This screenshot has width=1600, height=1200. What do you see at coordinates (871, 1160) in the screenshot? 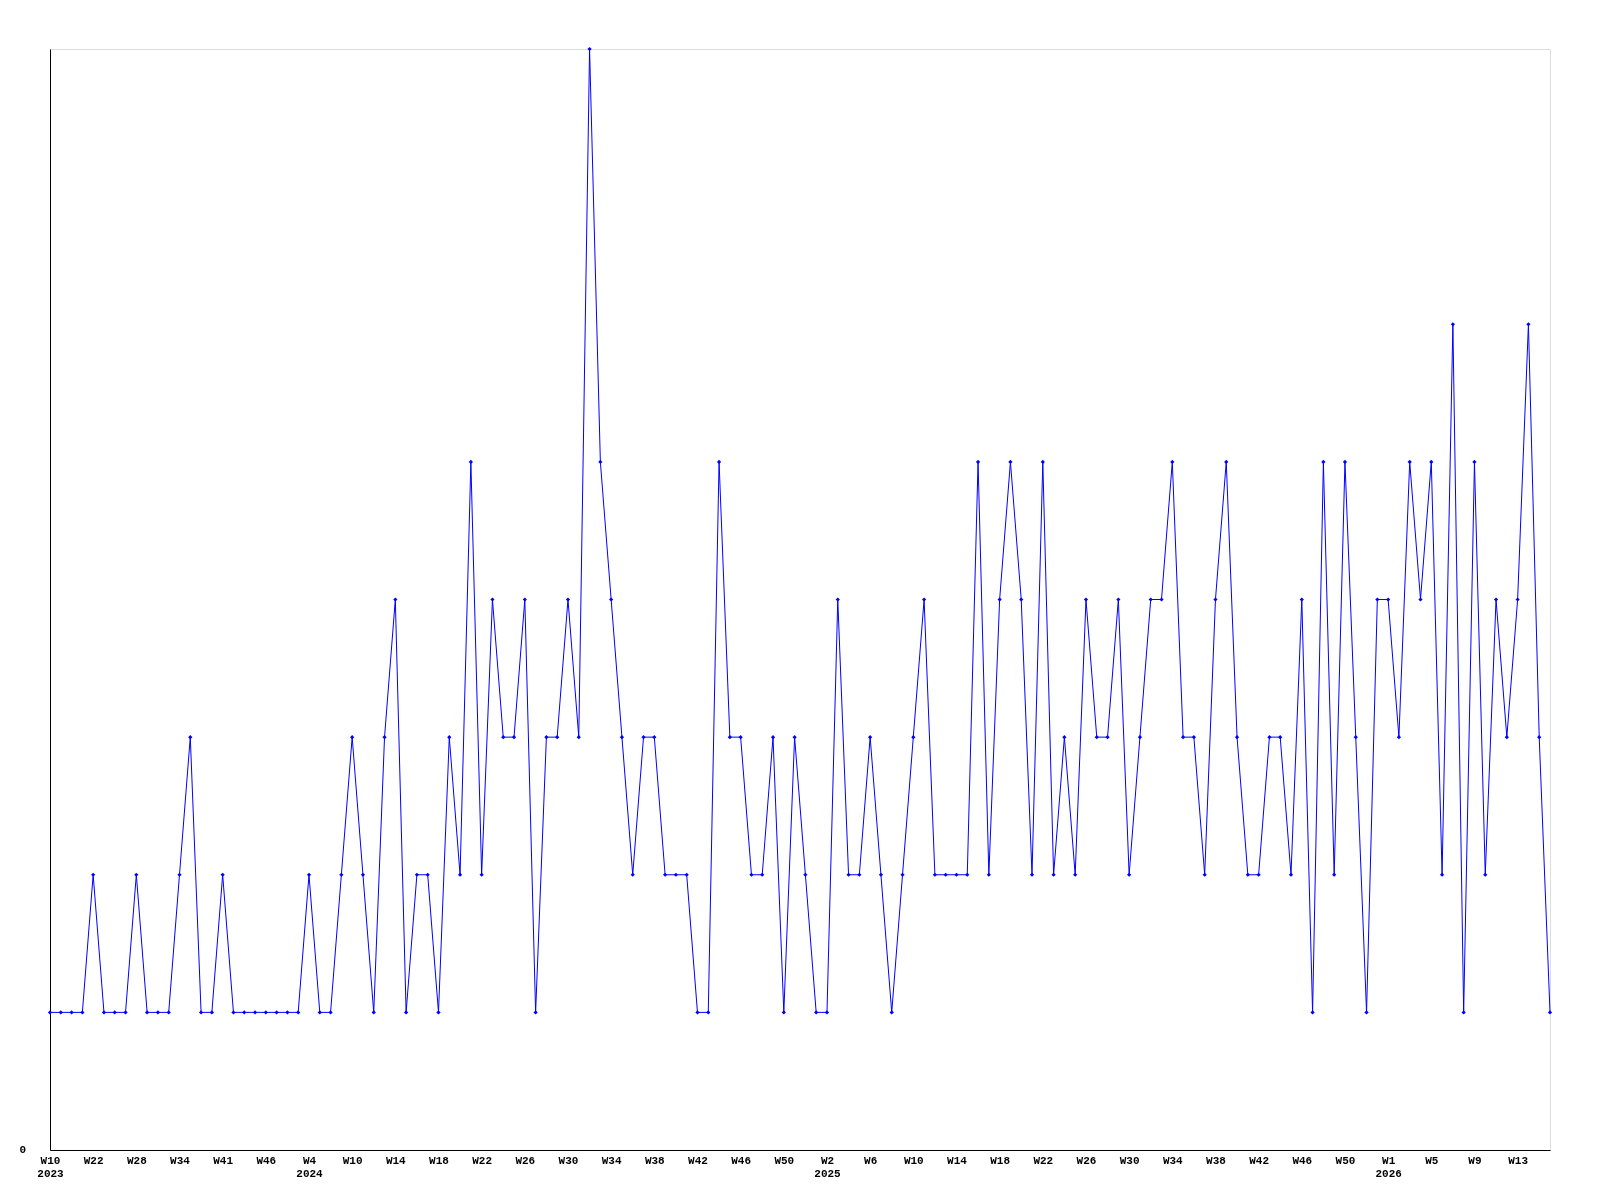
I see `x-tick-label: W6` at bounding box center [871, 1160].